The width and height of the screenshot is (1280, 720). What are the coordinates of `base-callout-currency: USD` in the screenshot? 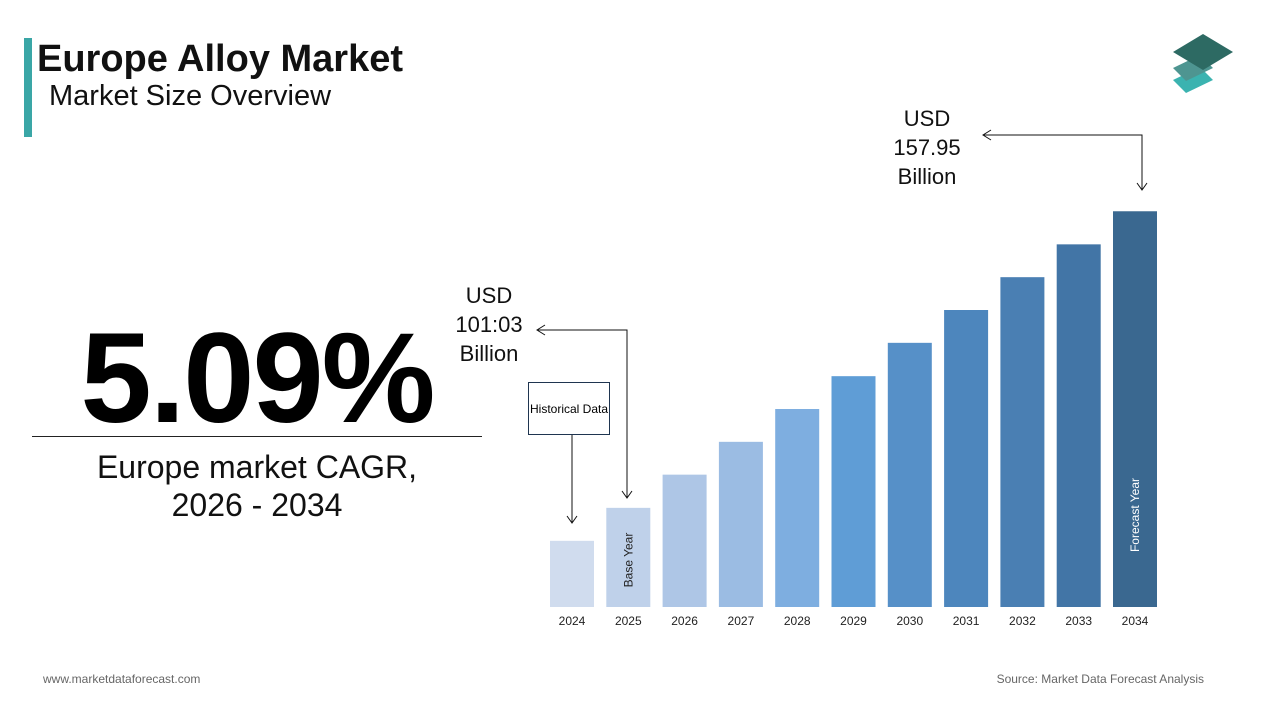 It's located at (489, 295).